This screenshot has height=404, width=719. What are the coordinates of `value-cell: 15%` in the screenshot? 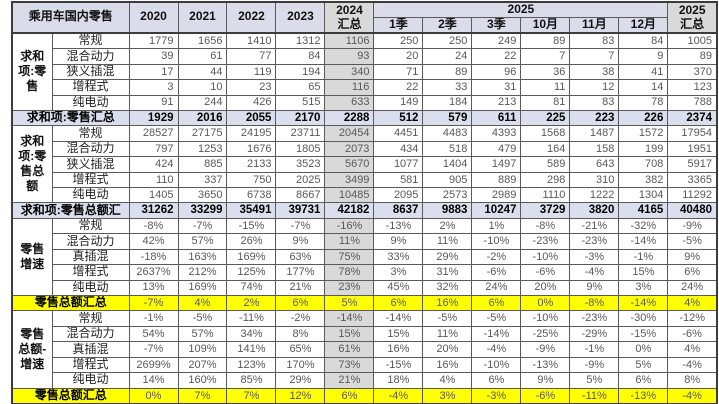 It's located at (349, 334).